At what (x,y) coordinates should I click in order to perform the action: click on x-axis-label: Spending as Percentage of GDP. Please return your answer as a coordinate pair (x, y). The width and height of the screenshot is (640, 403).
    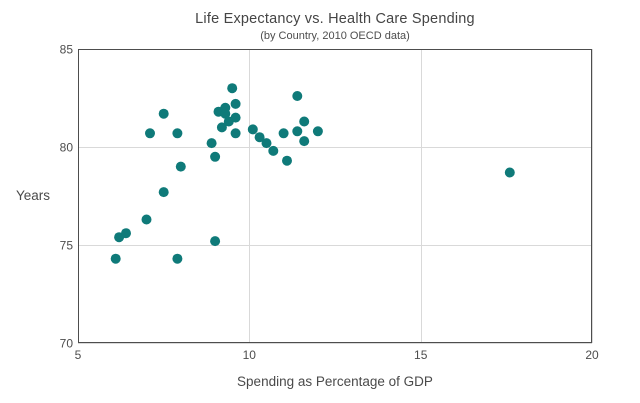
    Looking at the image, I should click on (335, 381).